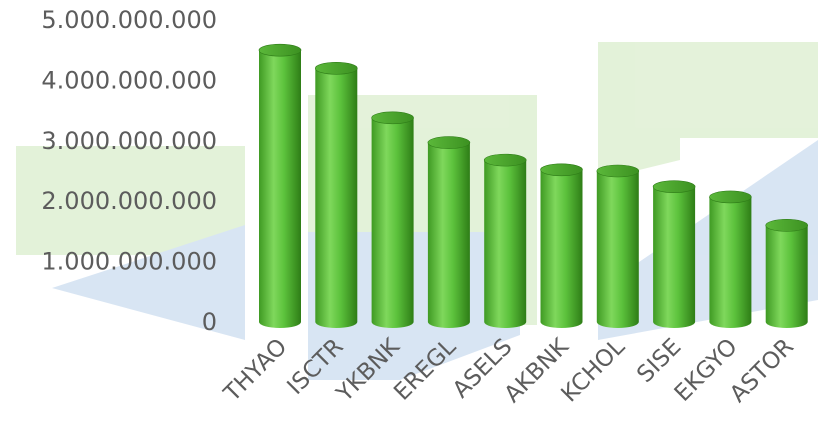  I want to click on x-tick-label: KCHOL, so click(593, 371).